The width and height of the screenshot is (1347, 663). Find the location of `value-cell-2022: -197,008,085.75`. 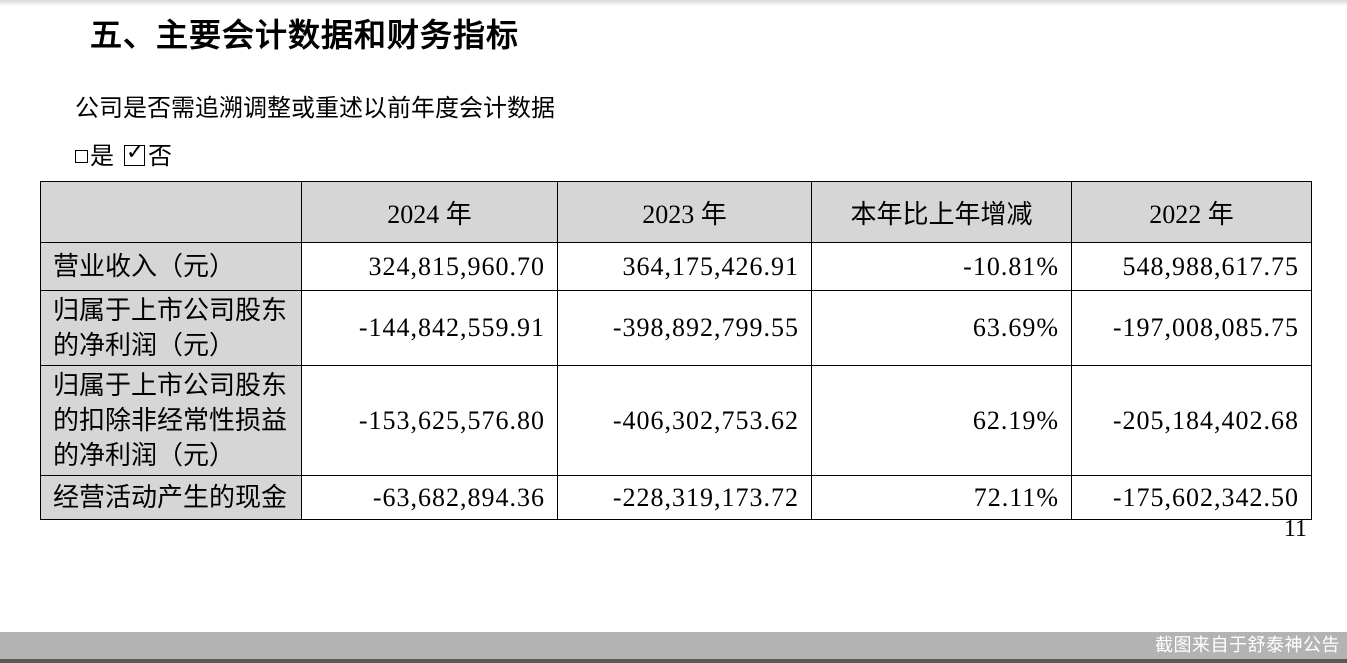

value-cell-2022: -197,008,085.75 is located at coordinates (1191, 328).